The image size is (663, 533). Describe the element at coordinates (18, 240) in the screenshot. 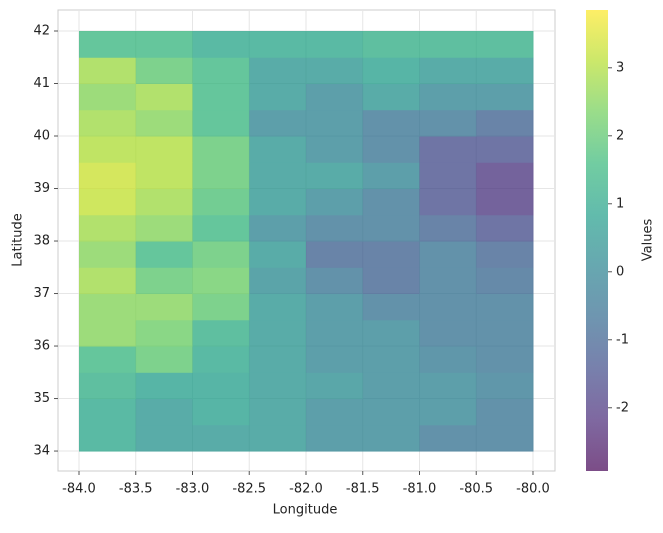

I see `y-axis-label: Latitude` at that location.